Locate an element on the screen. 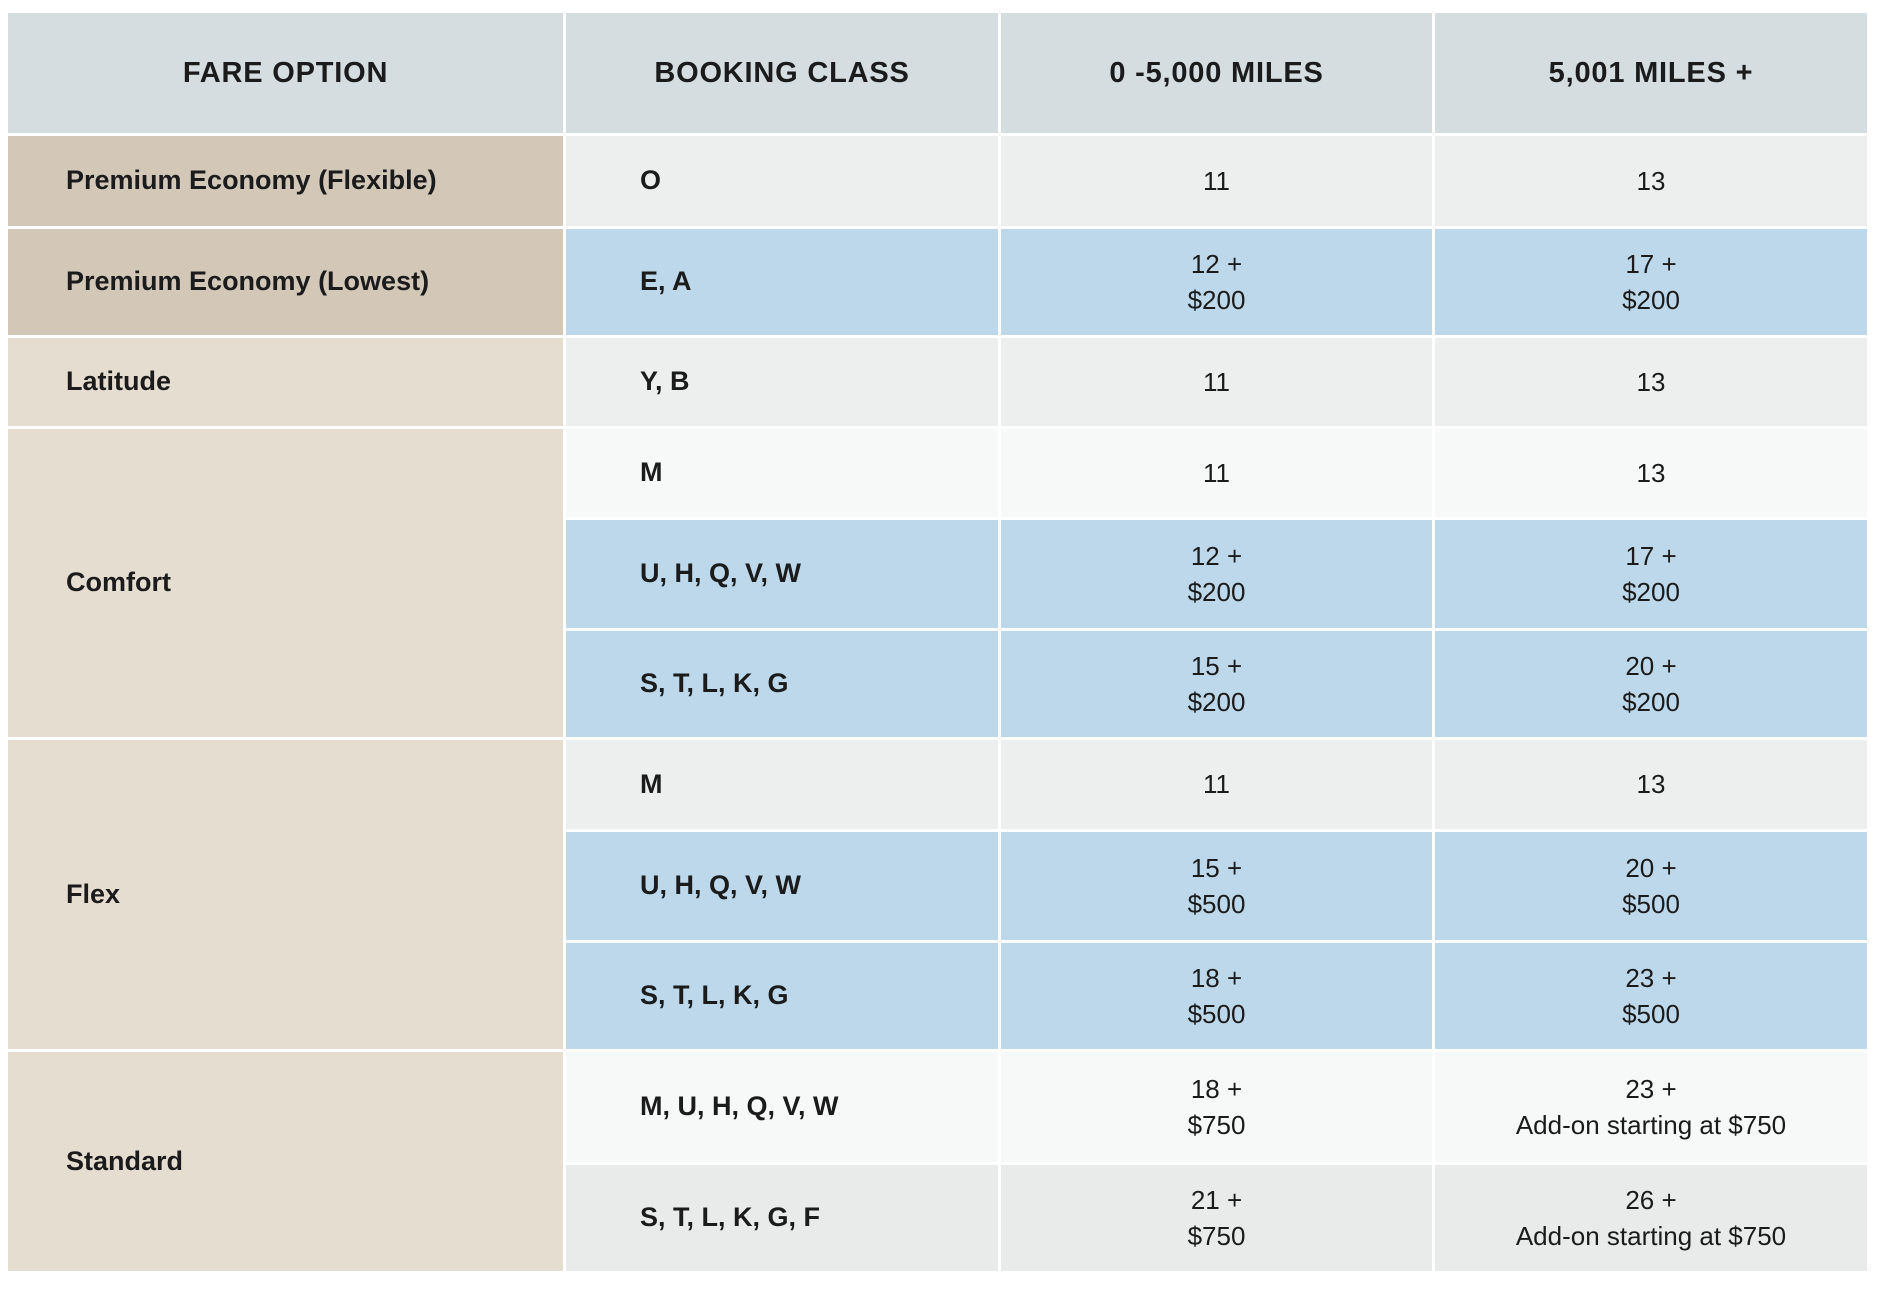 Image resolution: width=1896 pixels, height=1294 pixels. miles-5001-plus-cell: 20 + $200 is located at coordinates (1651, 684).